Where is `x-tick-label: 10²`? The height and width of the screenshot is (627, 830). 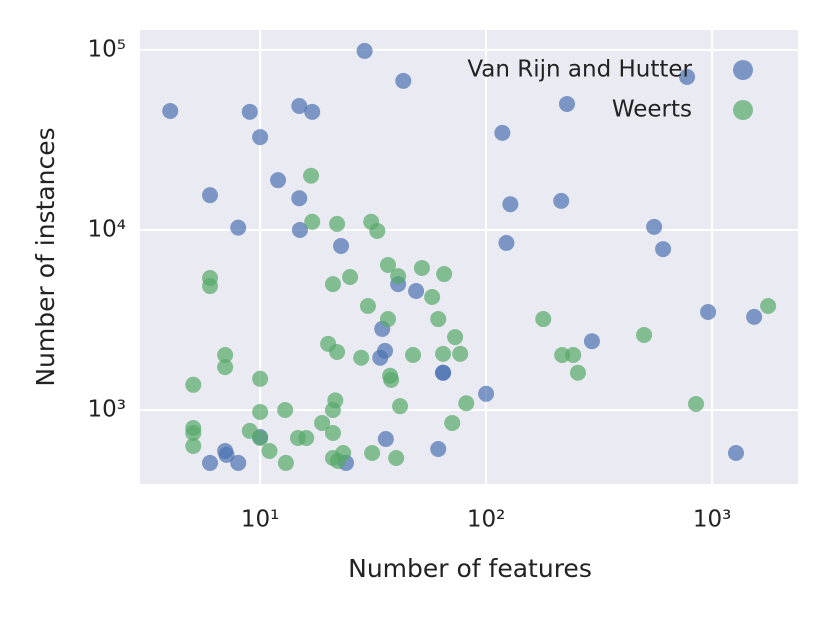
x-tick-label: 10² is located at coordinates (486, 520).